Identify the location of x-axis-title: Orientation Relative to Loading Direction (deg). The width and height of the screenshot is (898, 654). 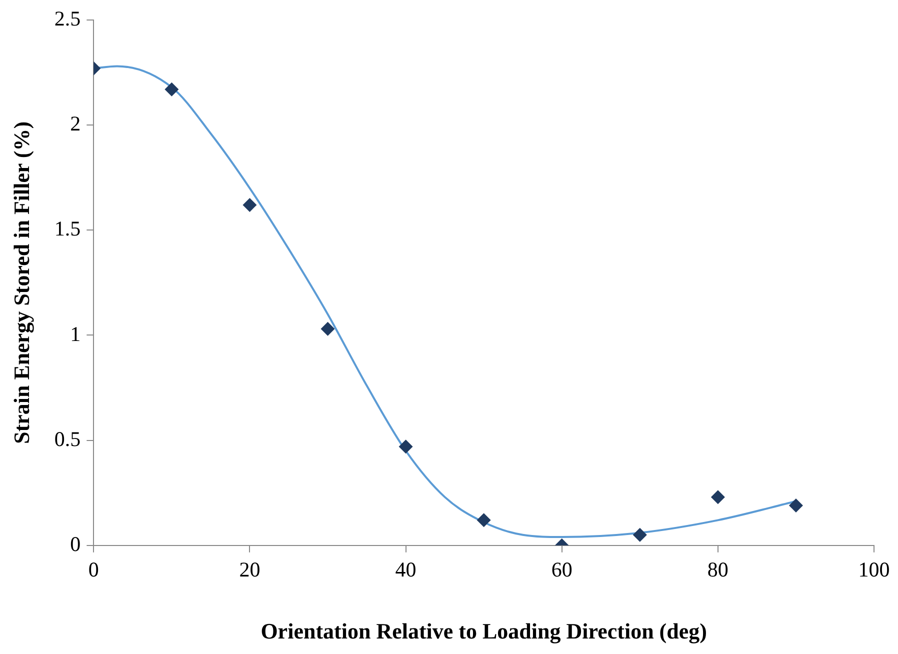
(483, 631).